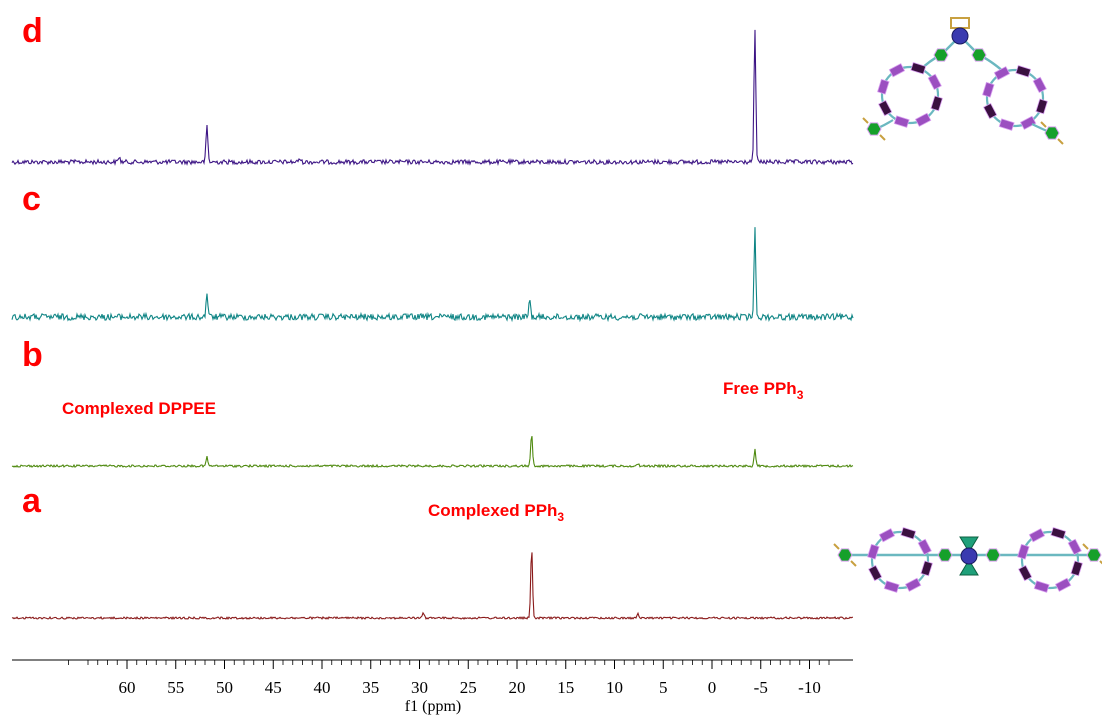 The height and width of the screenshot is (718, 1102). What do you see at coordinates (322, 687) in the screenshot?
I see `x-tick-label: 40` at bounding box center [322, 687].